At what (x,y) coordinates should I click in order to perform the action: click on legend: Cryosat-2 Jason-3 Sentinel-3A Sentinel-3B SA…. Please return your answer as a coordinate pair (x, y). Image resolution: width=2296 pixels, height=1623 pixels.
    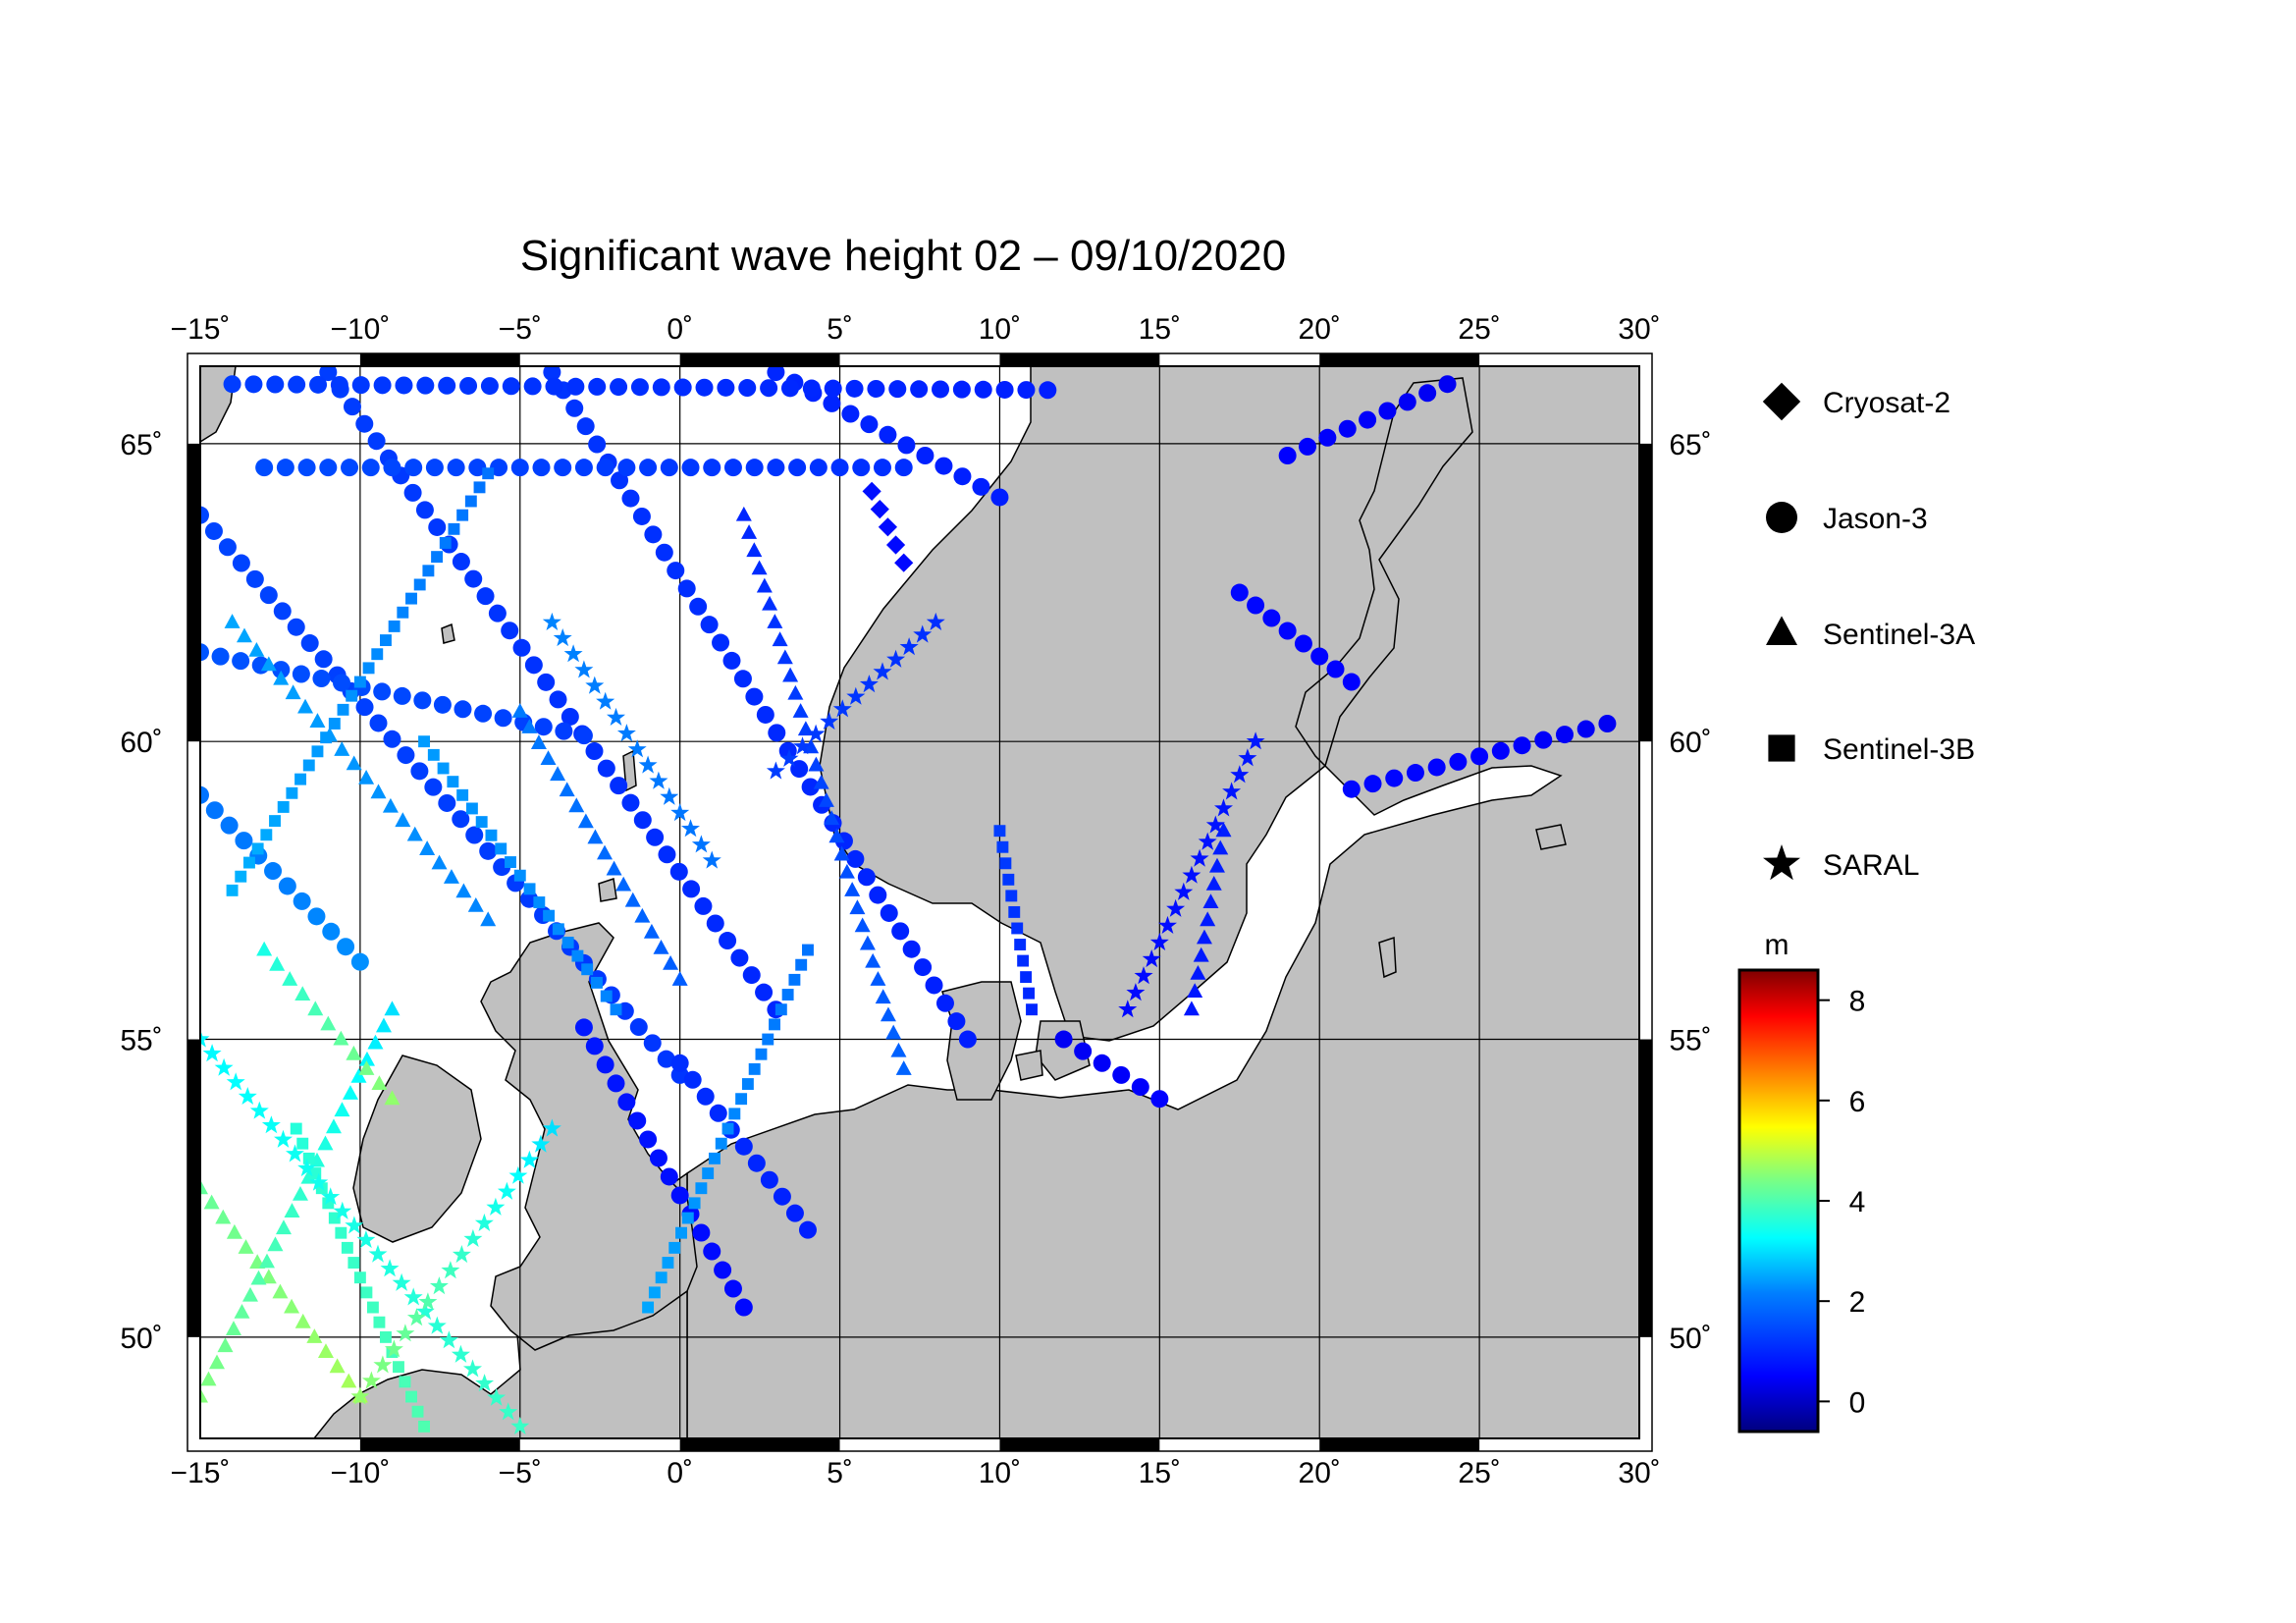
    Looking at the image, I should click on (1869, 632).